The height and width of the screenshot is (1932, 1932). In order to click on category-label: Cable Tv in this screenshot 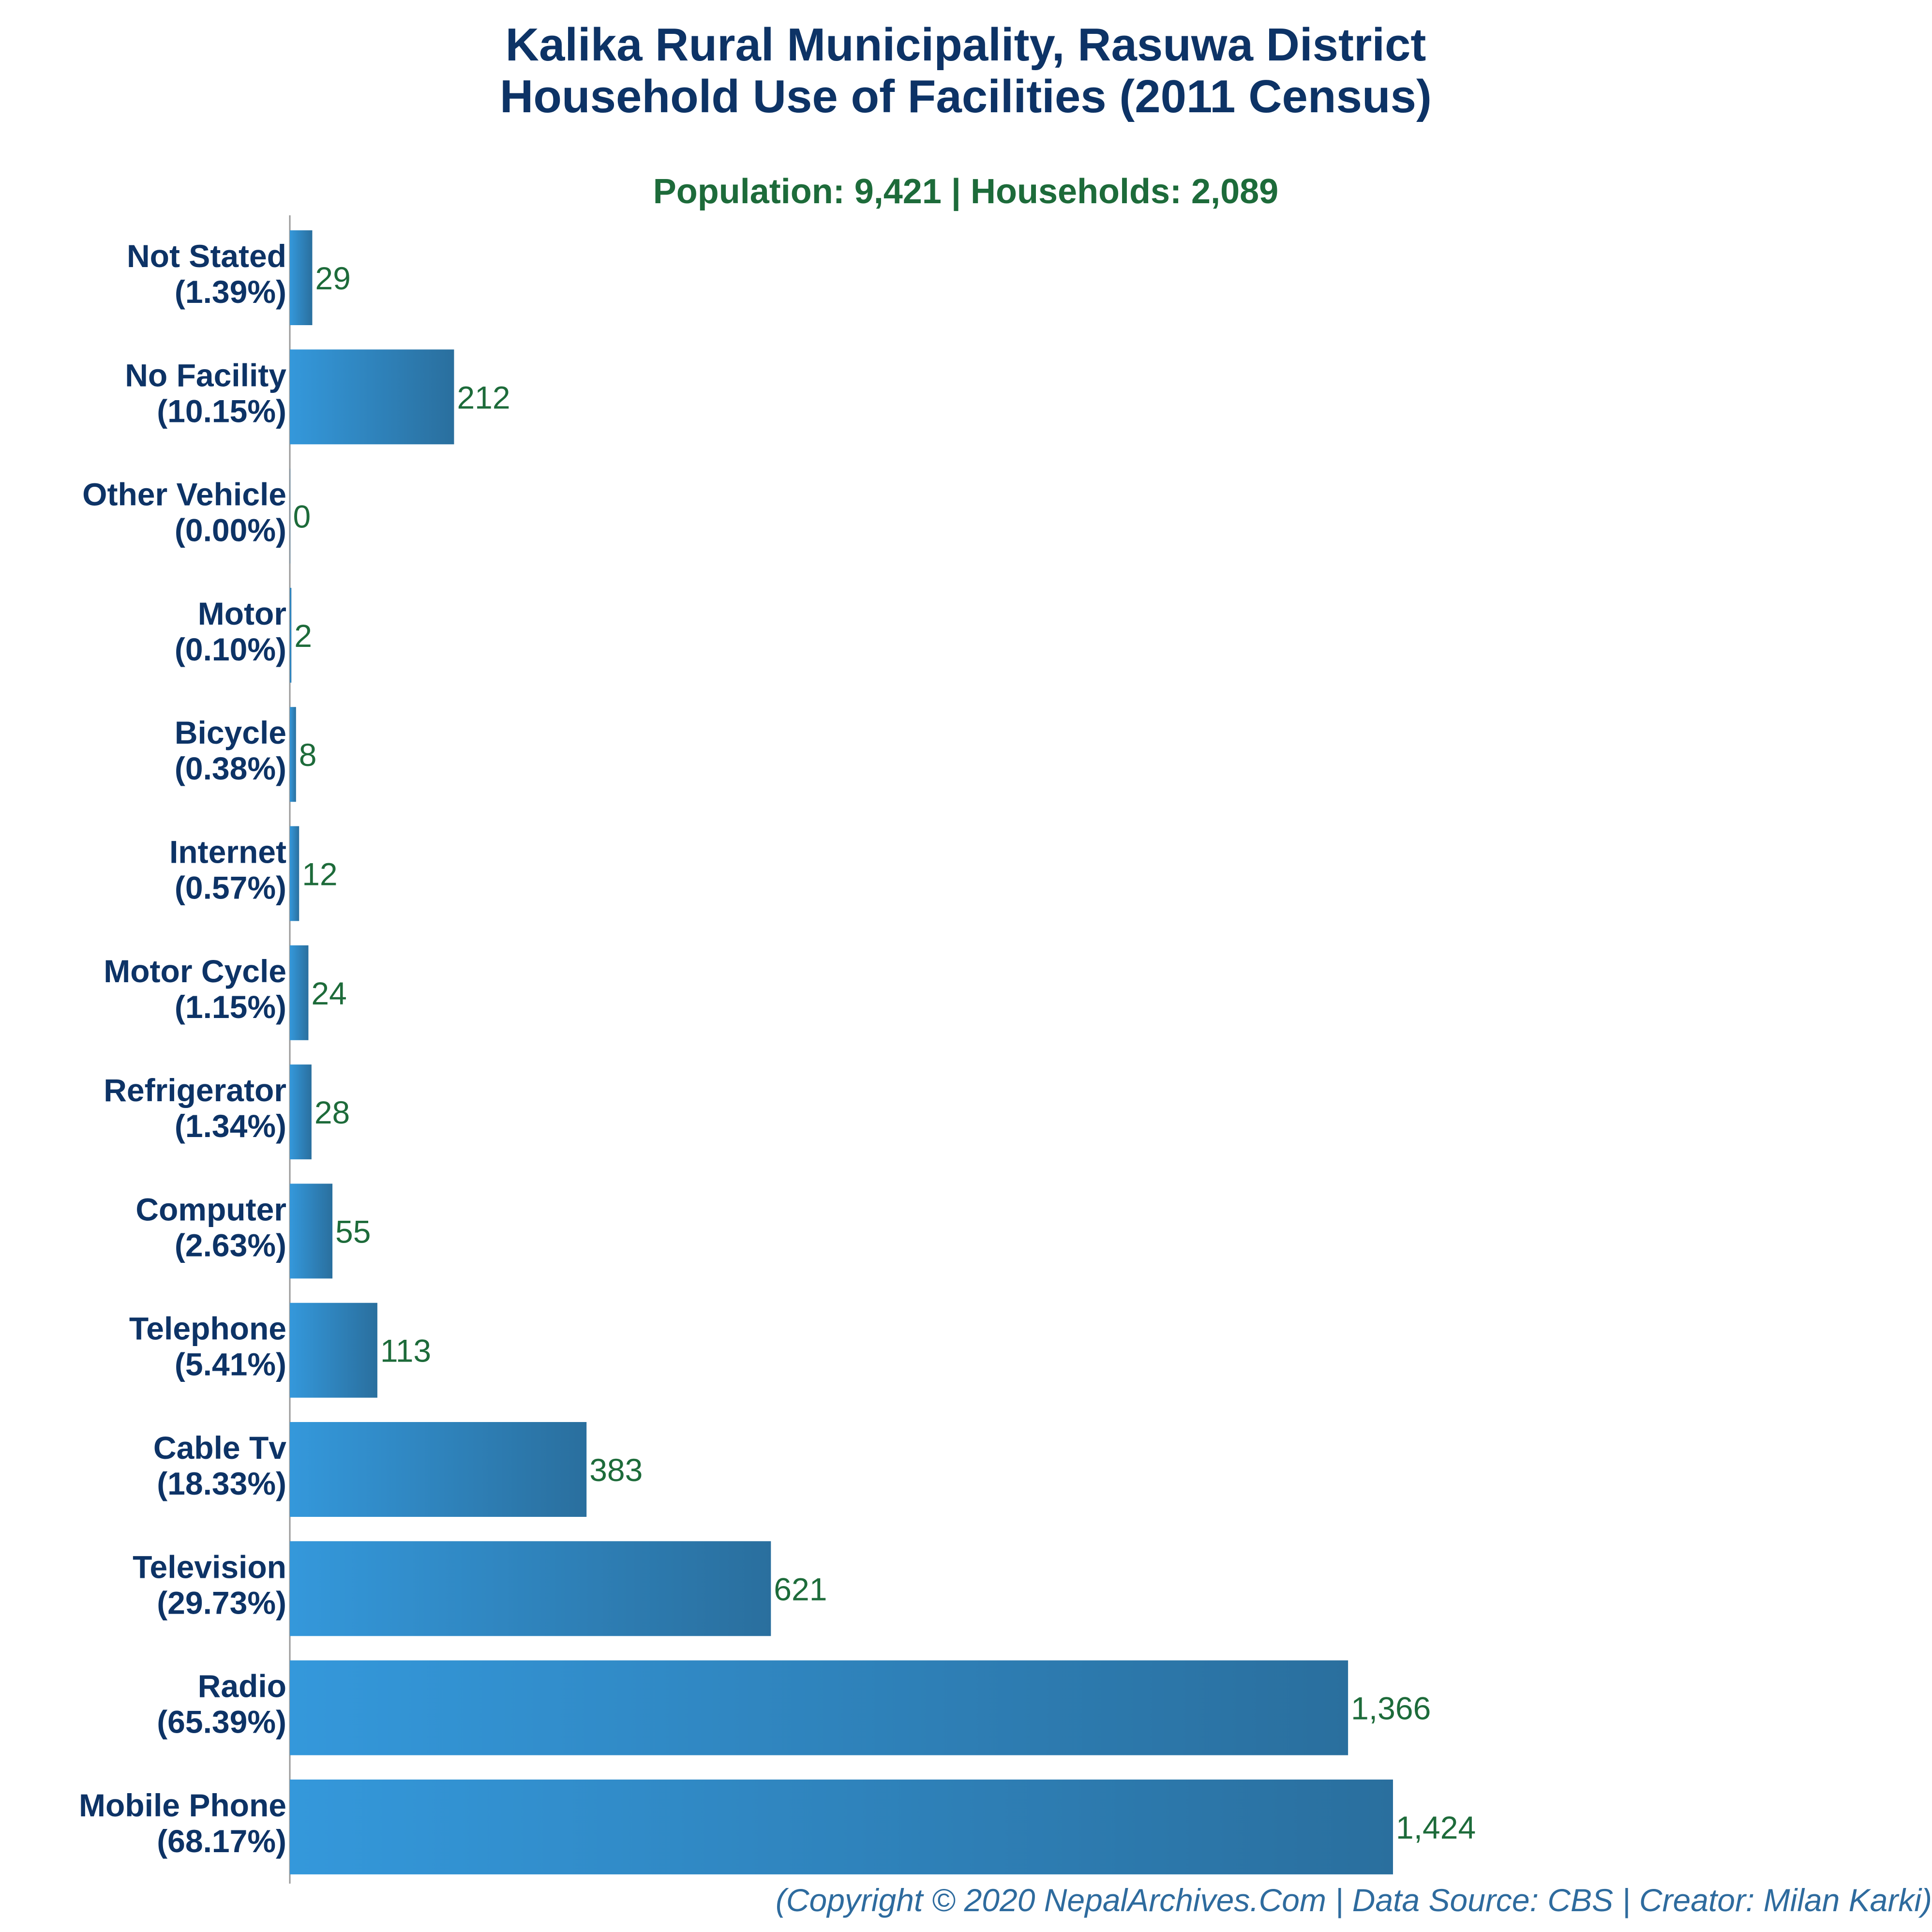, I will do `click(219, 1448)`.